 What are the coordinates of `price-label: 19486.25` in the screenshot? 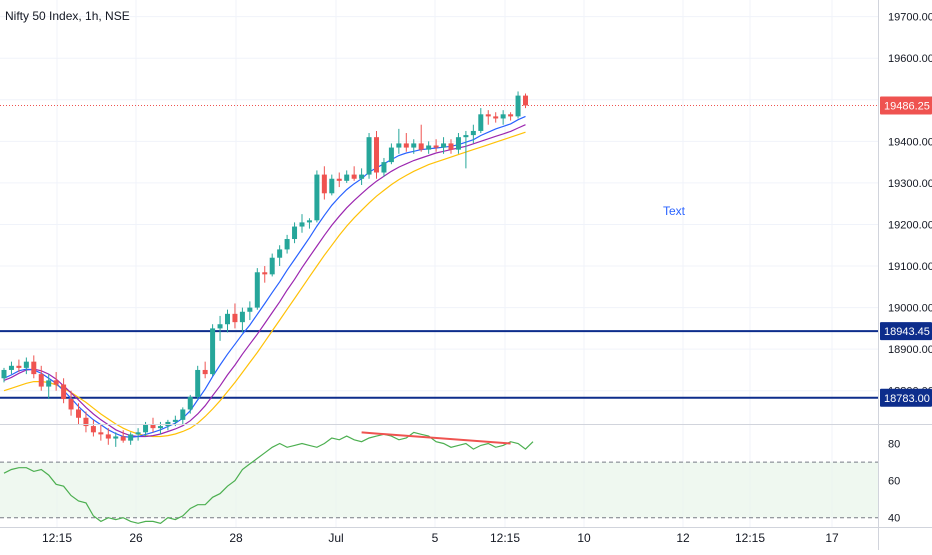 It's located at (907, 106).